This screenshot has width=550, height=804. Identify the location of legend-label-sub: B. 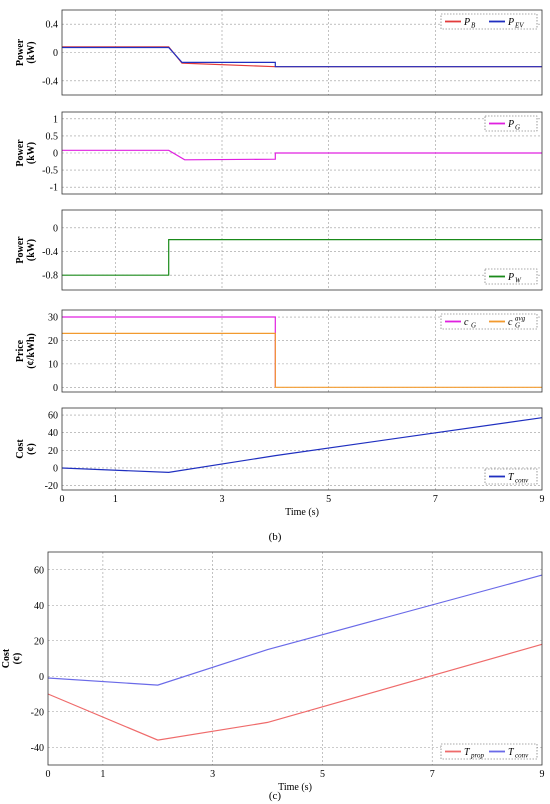
(473, 26).